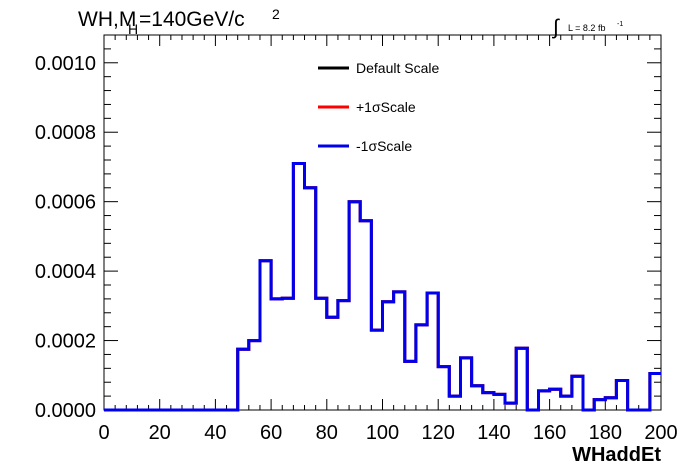  Describe the element at coordinates (65, 203) in the screenshot. I see `y-tick-label: 0.0006` at that location.